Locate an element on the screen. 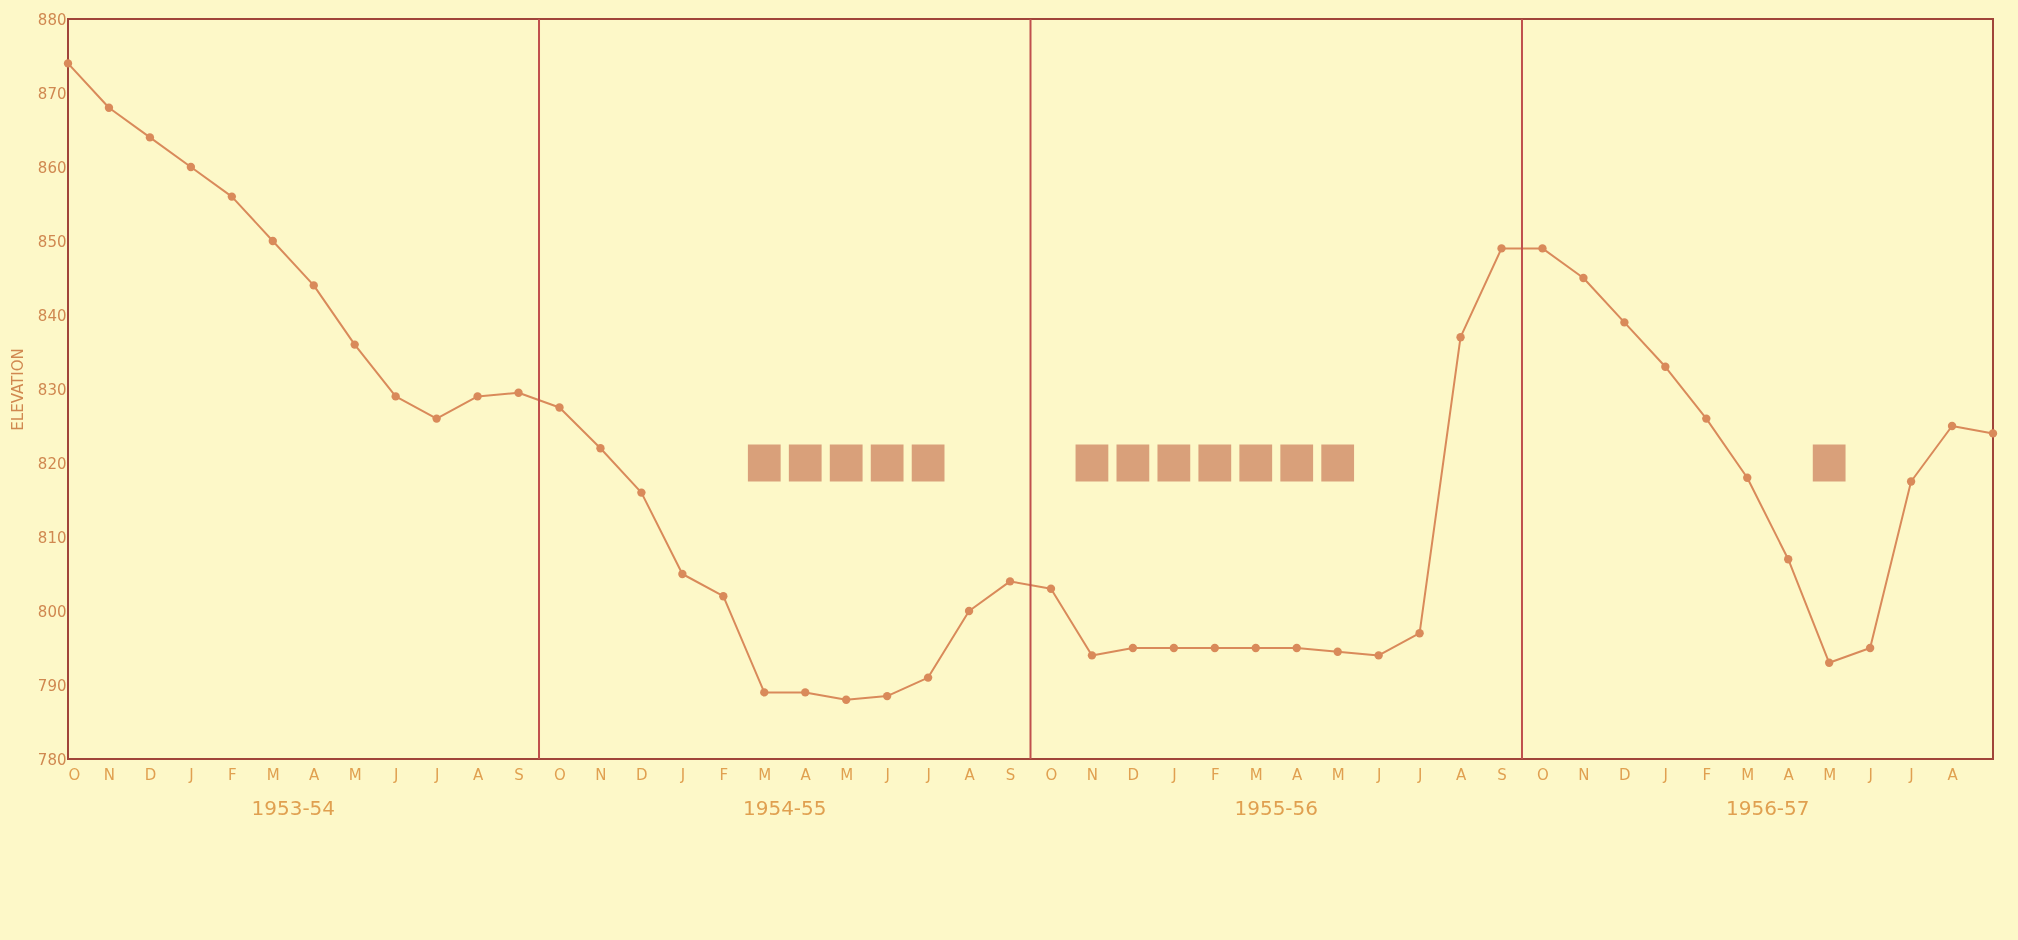 The height and width of the screenshot is (940, 2018). y-tick-label: 880 is located at coordinates (52, 19).